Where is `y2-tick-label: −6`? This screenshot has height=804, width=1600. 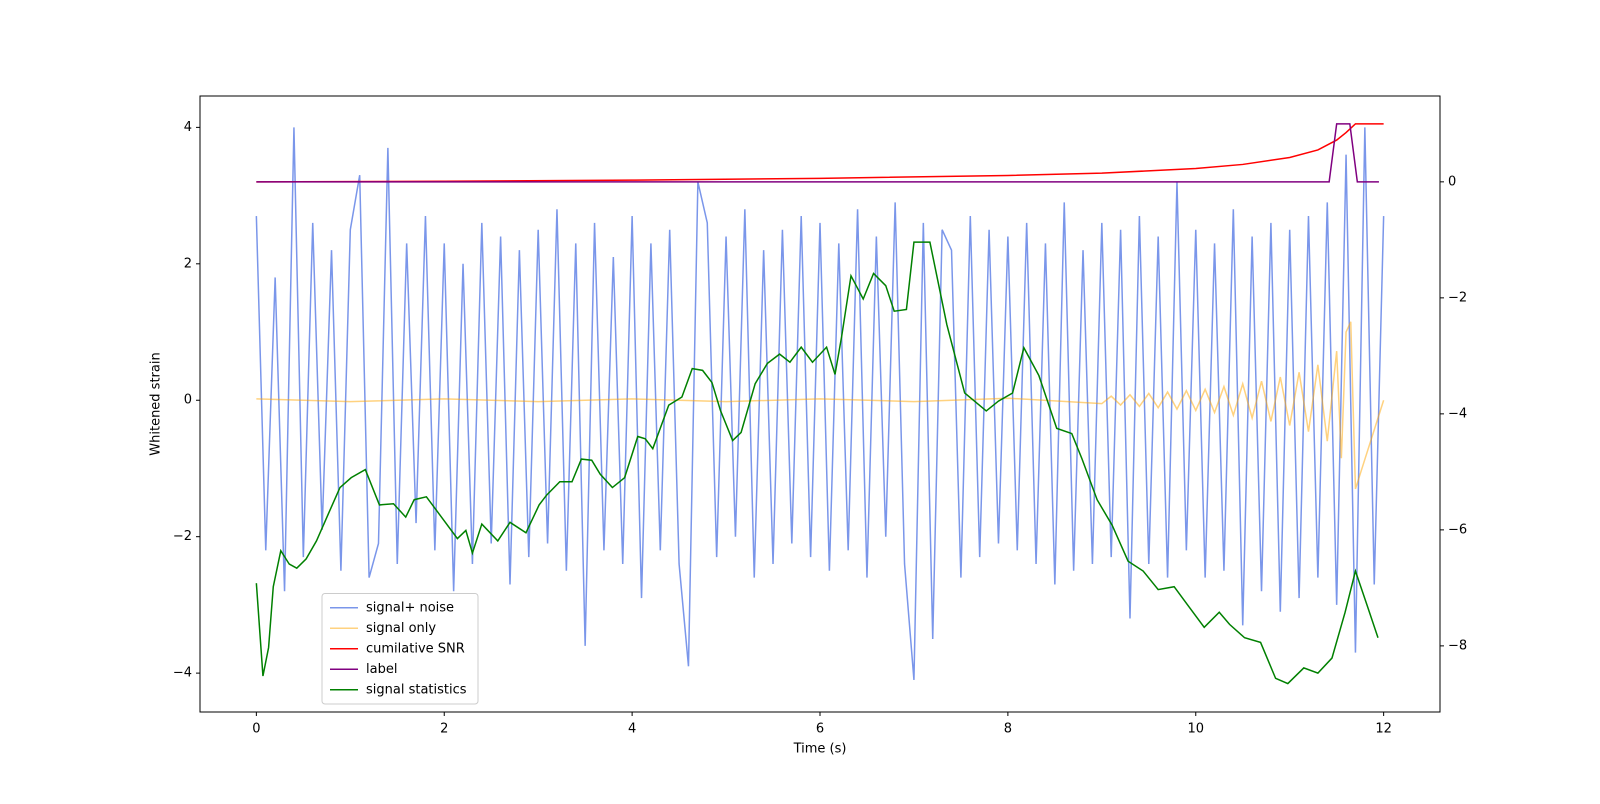
y2-tick-label: −6 is located at coordinates (1457, 529).